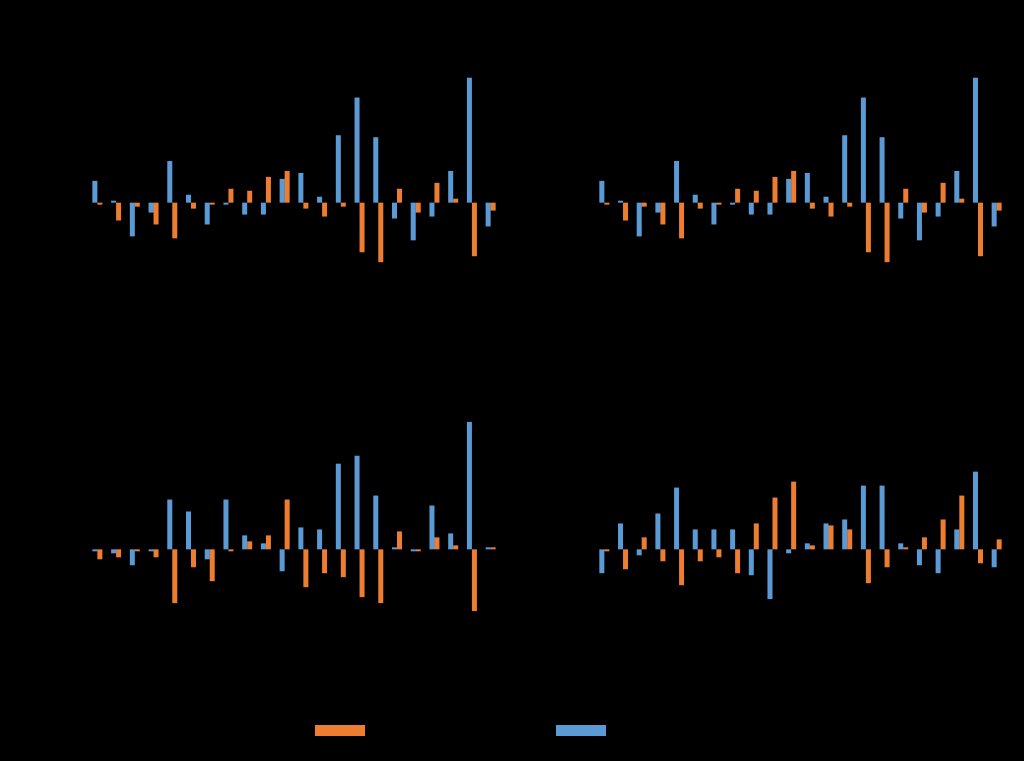  I want to click on x-tick-label: JJA, so click(471, 301).